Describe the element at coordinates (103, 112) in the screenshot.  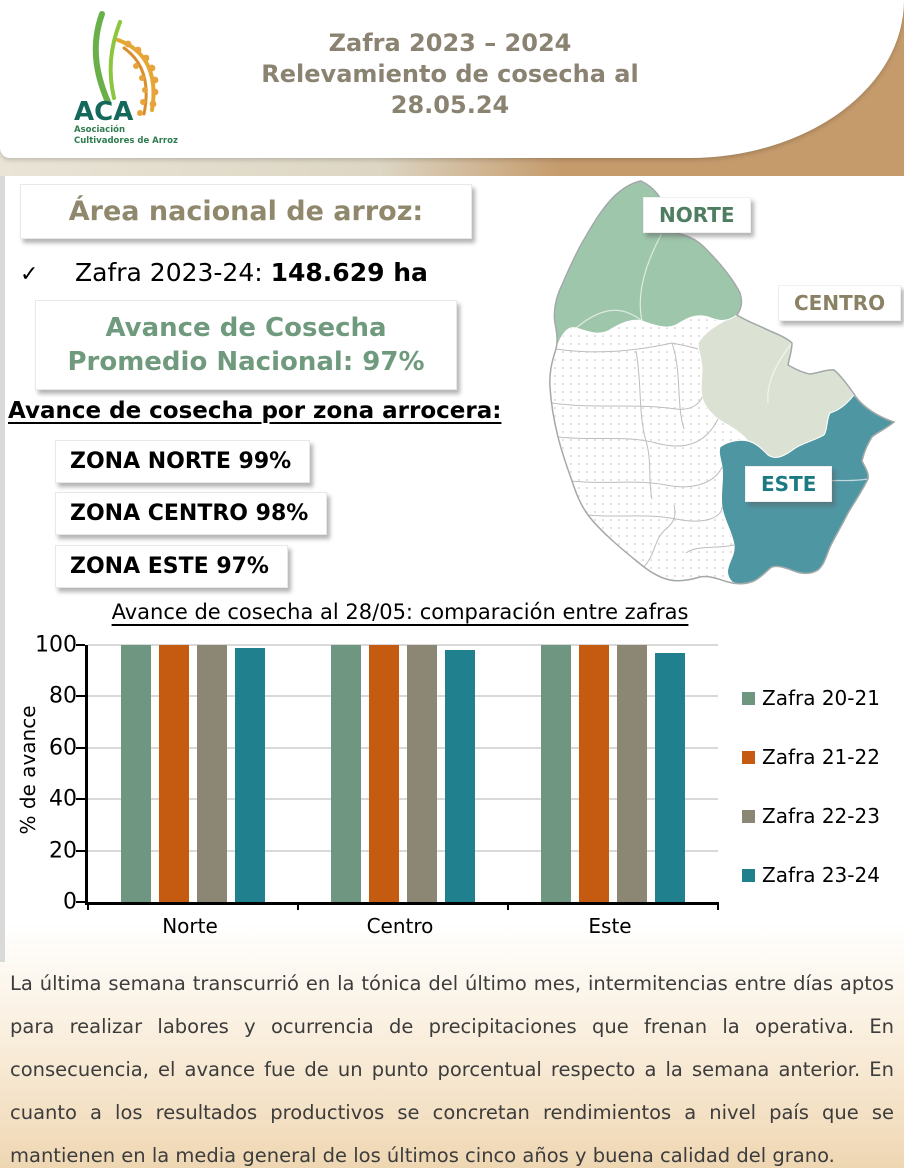
I see `logo-acronym: ACA` at that location.